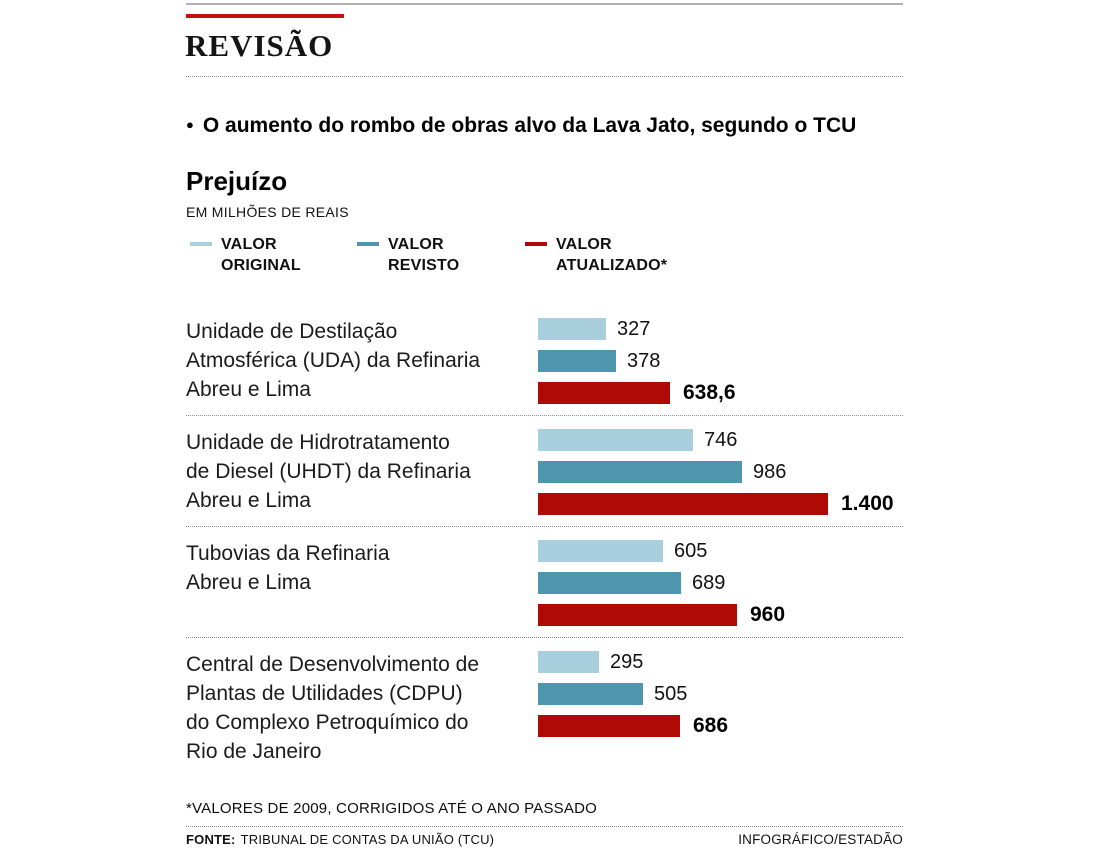 The image size is (1099, 865). What do you see at coordinates (367, 839) in the screenshot?
I see `source-value: TRIBUNAL DE CONTAS DA UNIÃO (TCU)` at bounding box center [367, 839].